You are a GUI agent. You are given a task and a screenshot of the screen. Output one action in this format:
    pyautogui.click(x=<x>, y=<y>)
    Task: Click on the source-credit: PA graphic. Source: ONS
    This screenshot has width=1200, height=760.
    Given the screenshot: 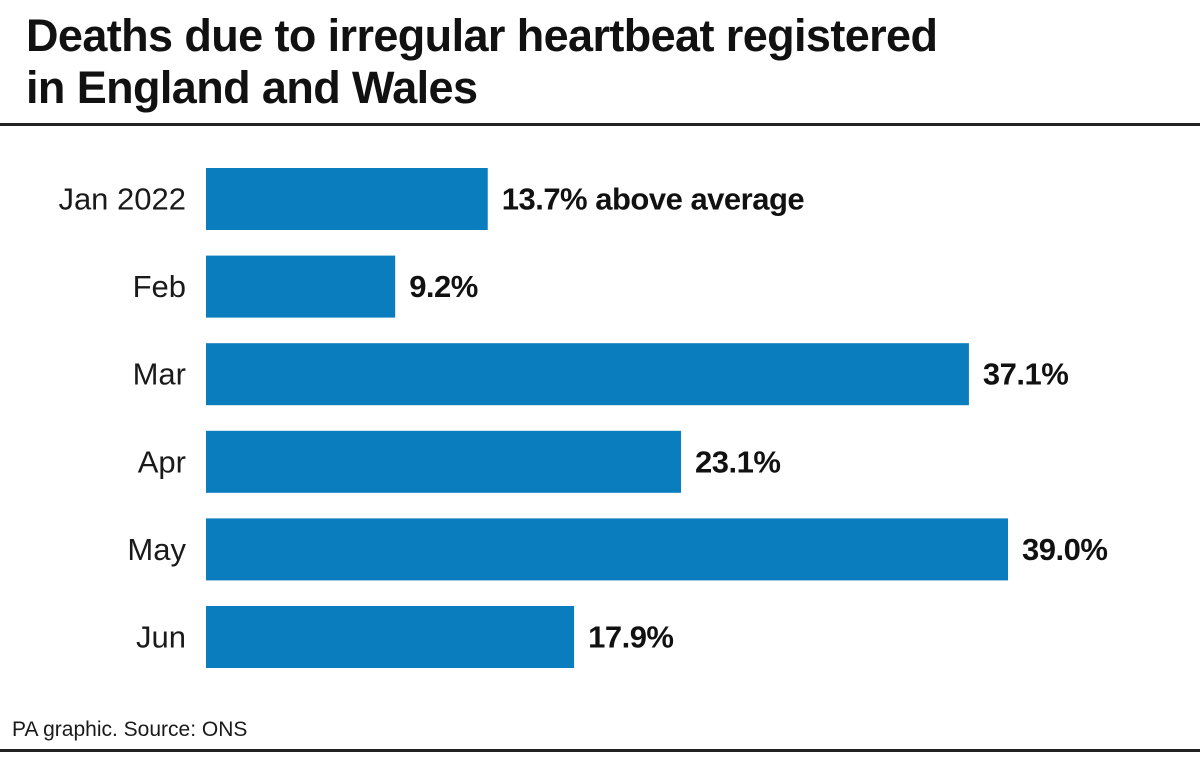 What is the action you would take?
    pyautogui.click(x=130, y=729)
    